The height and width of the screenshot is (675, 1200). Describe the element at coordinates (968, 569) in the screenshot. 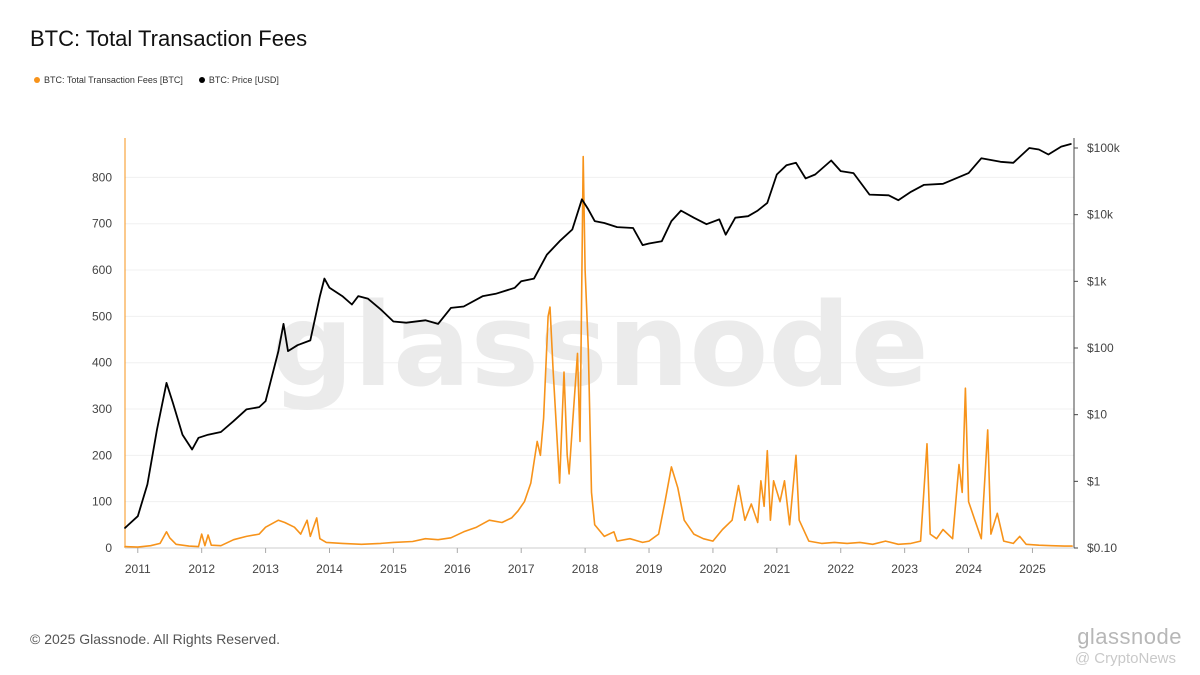

I see `x-tick-label-13: 2024` at that location.